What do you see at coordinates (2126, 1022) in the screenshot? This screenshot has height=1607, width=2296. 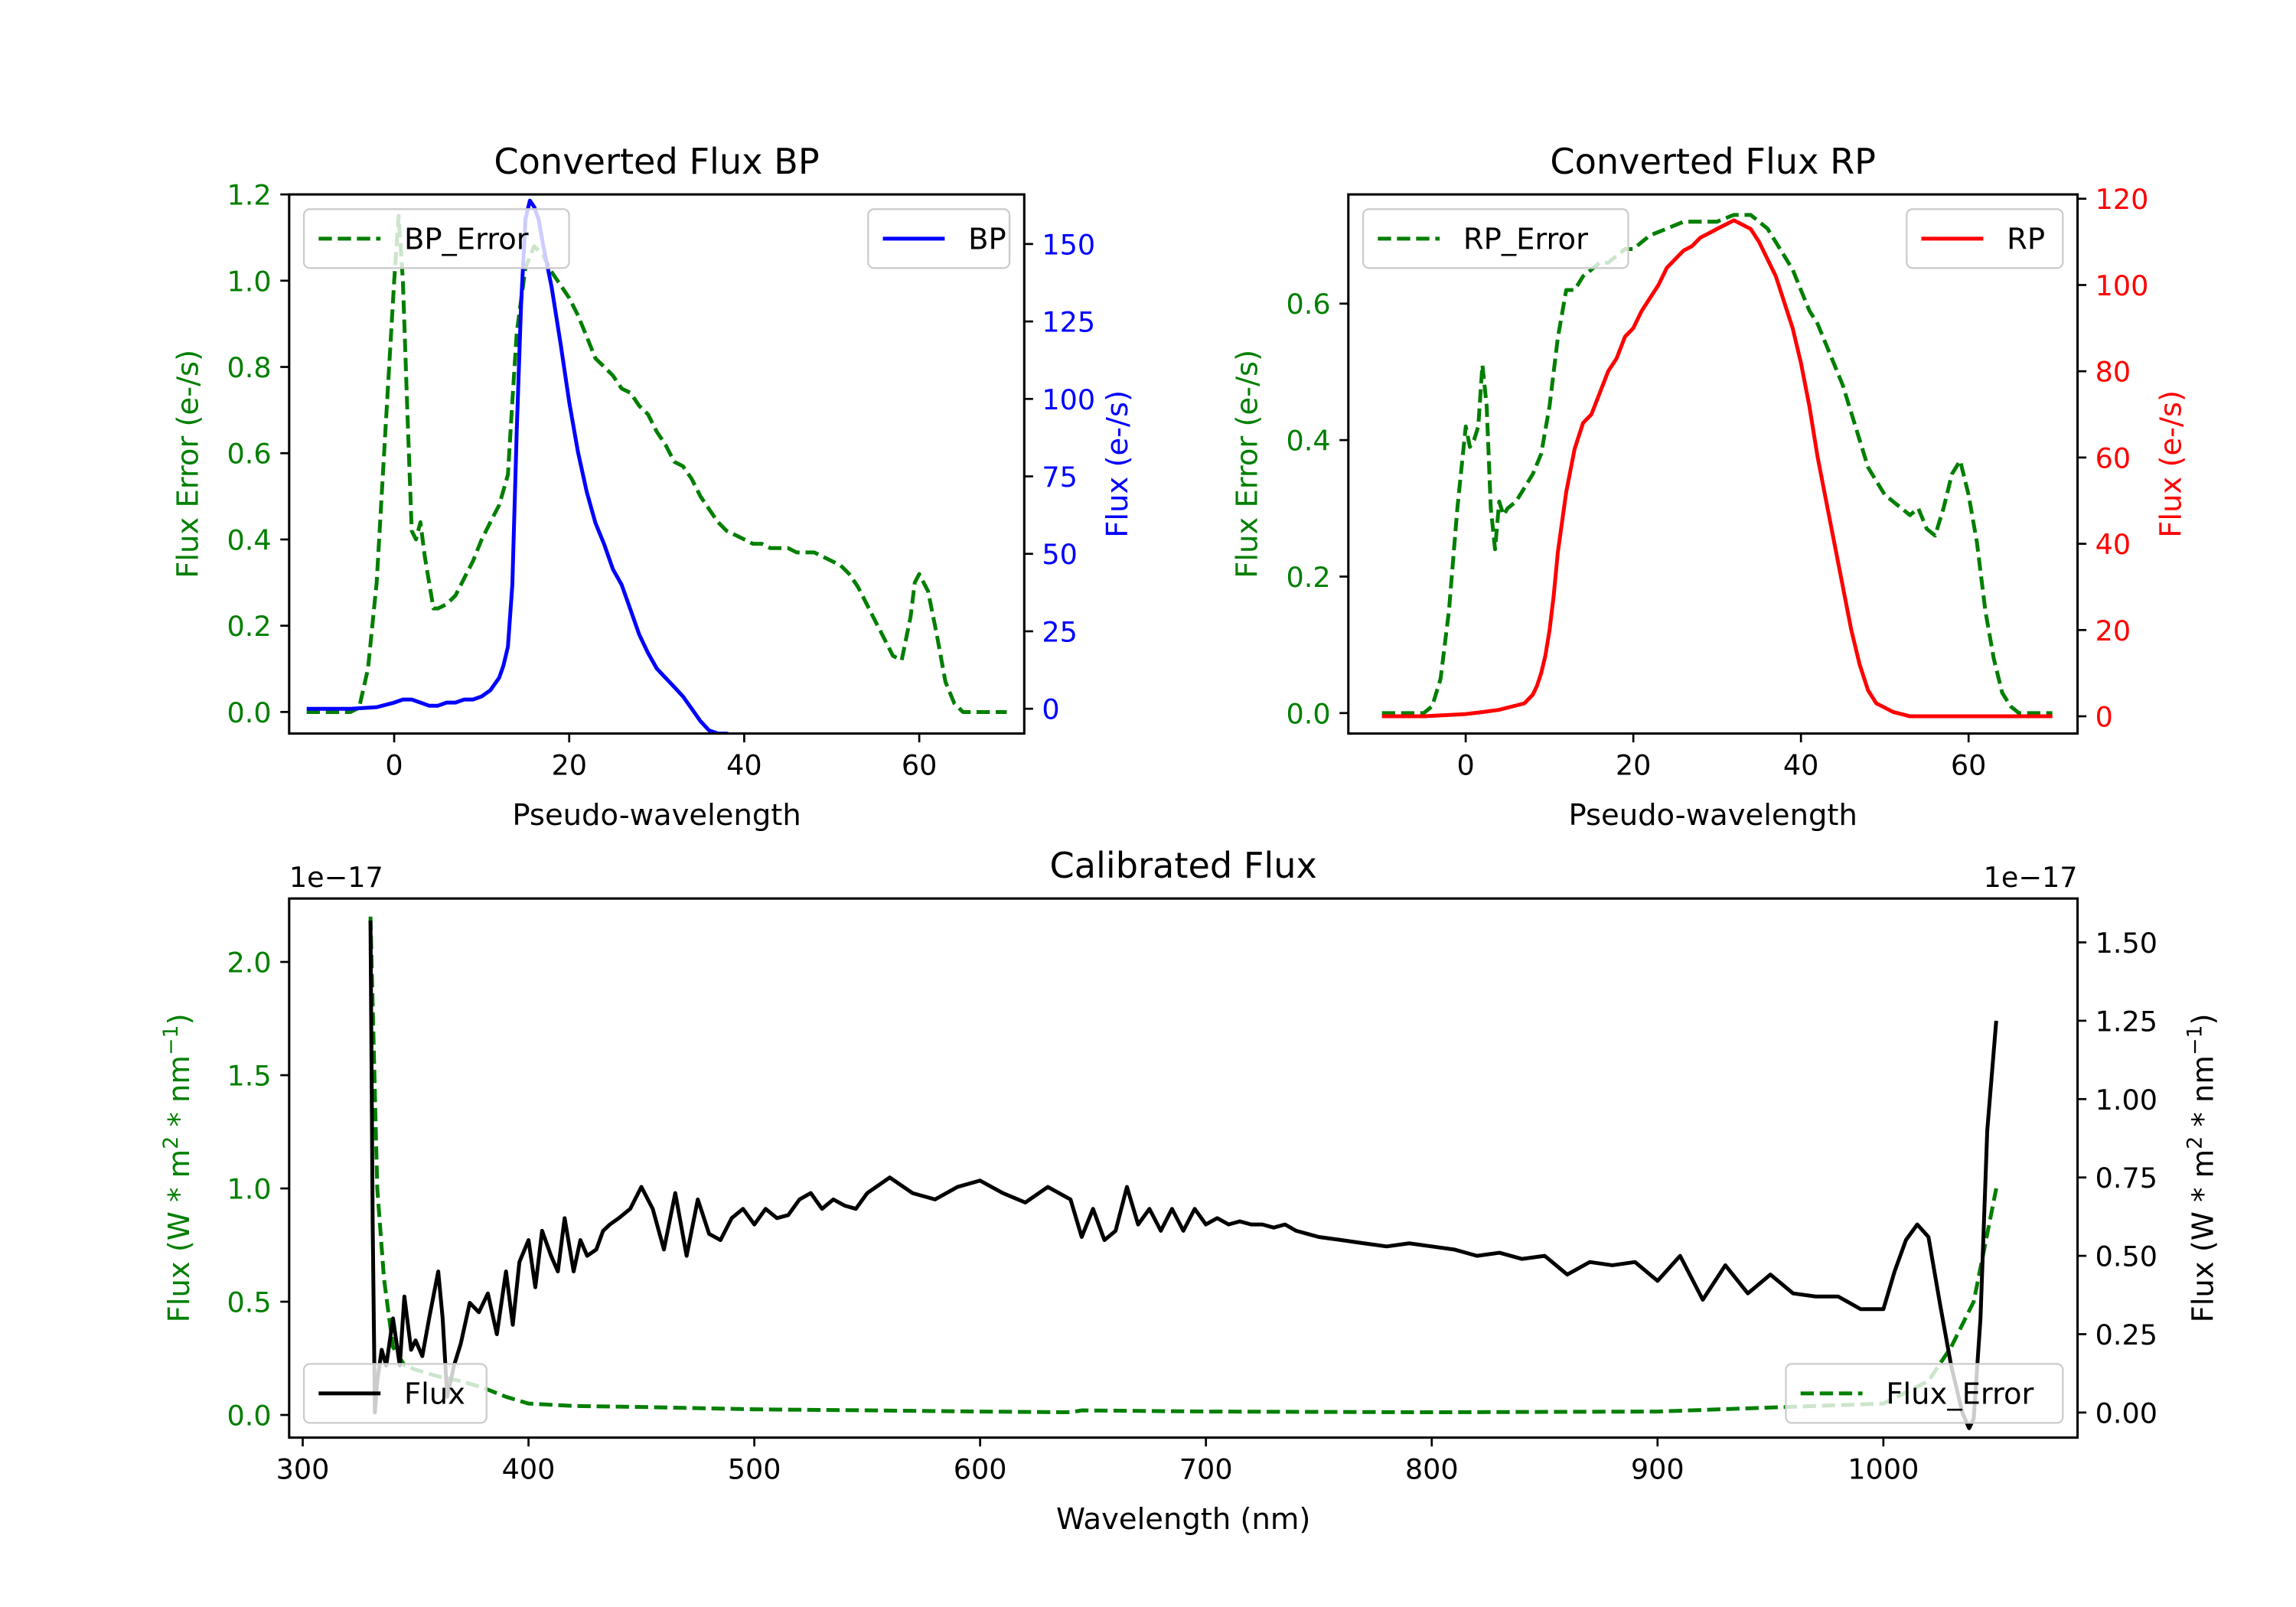 I see `right-y-tick-label: 1.25` at bounding box center [2126, 1022].